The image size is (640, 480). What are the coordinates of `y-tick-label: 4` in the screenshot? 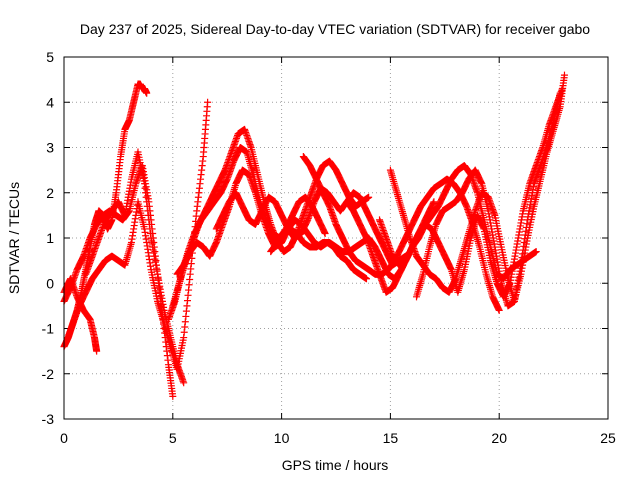 It's located at (50, 102).